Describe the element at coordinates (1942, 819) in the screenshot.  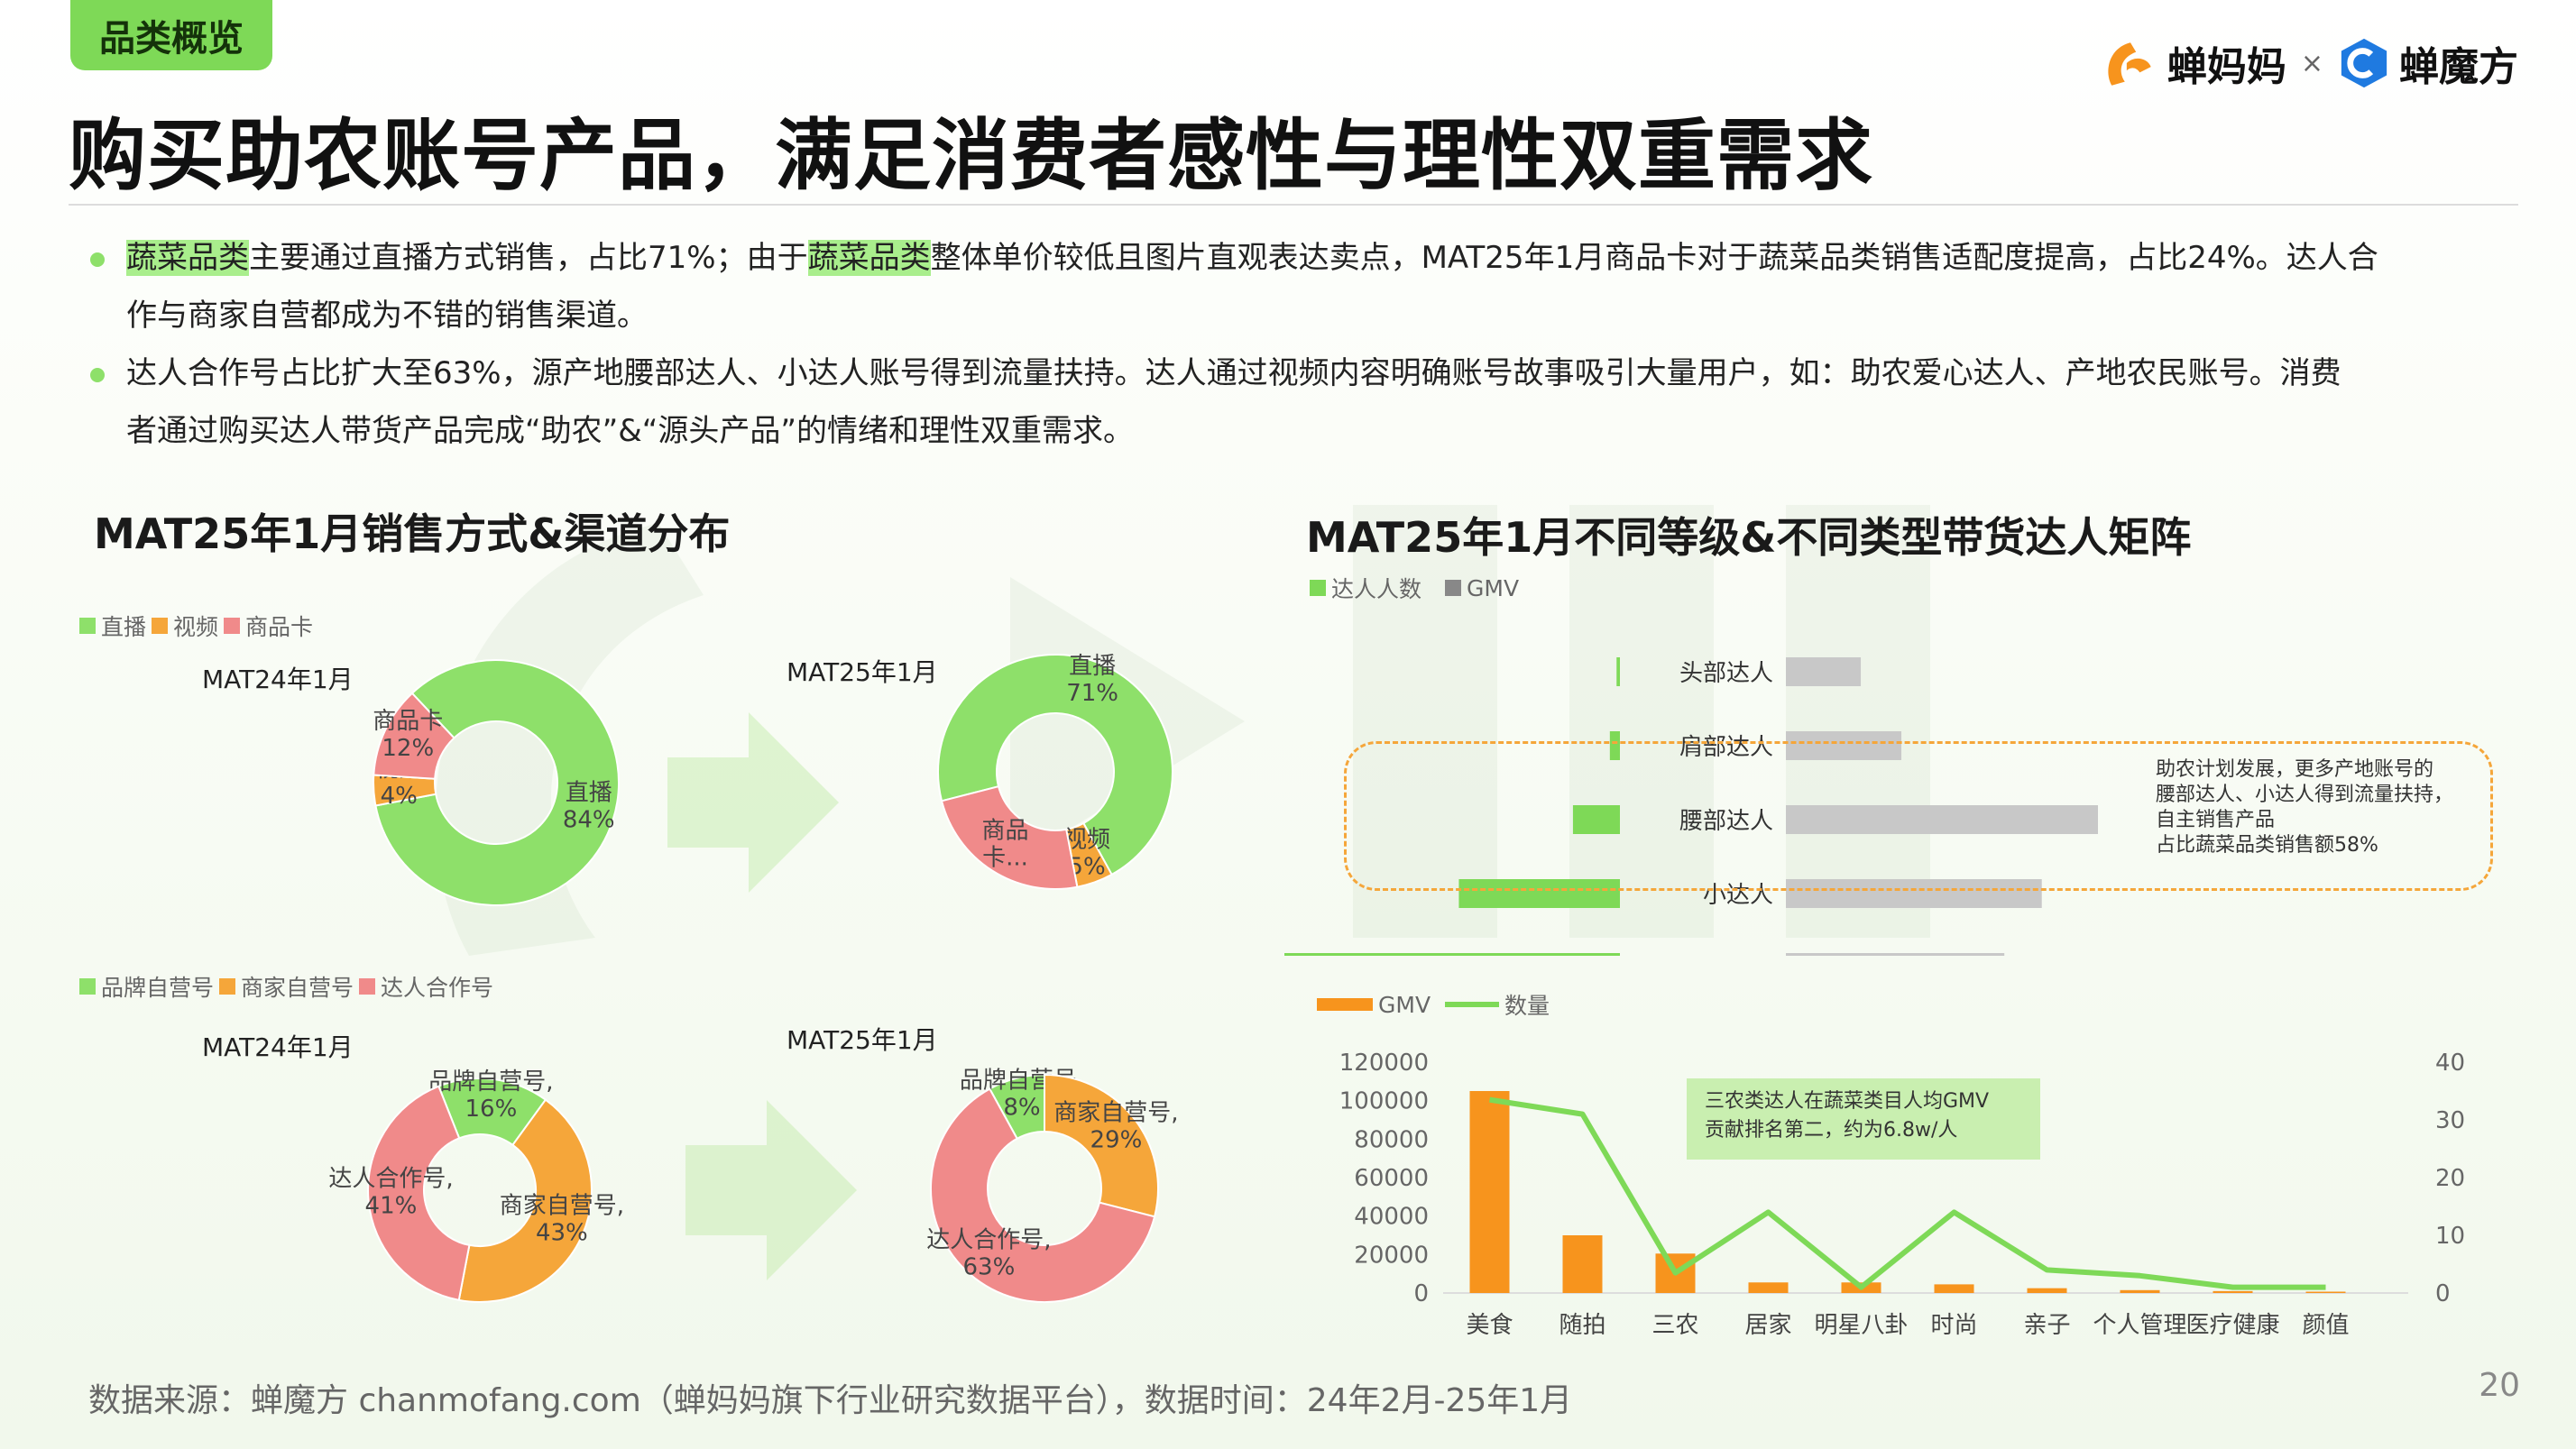
I see `bar-GMV-腰部达人` at that location.